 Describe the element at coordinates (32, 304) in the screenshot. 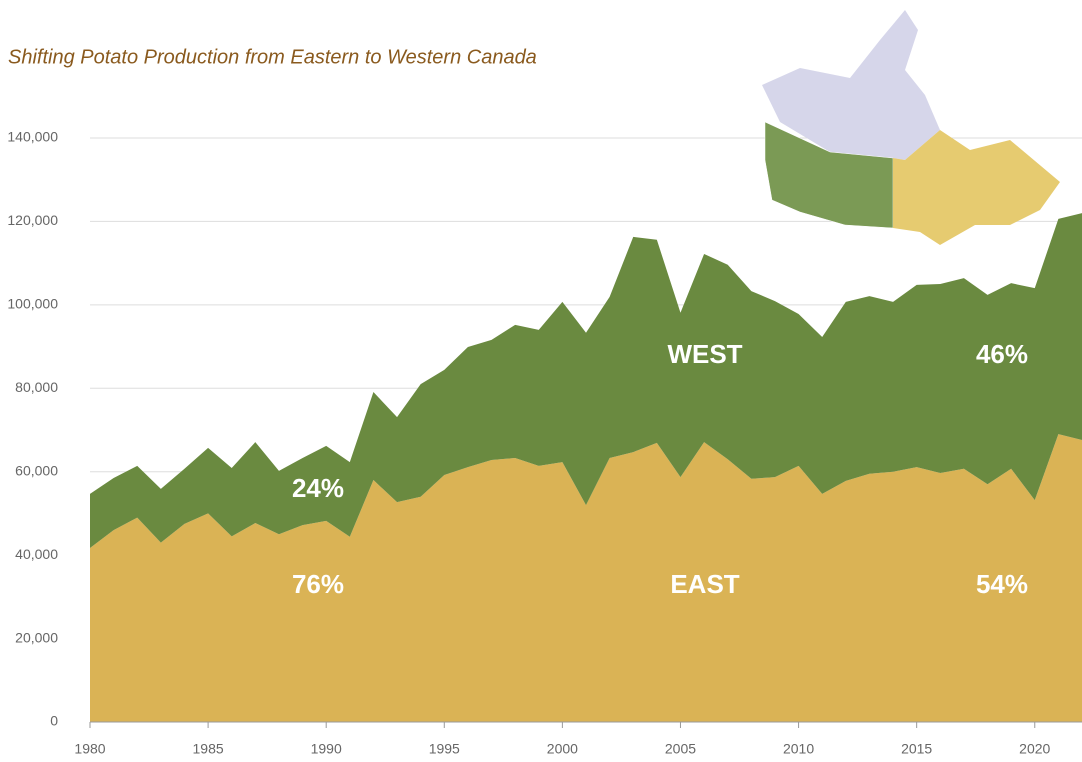

I see `y-tick-label: 100,000` at that location.